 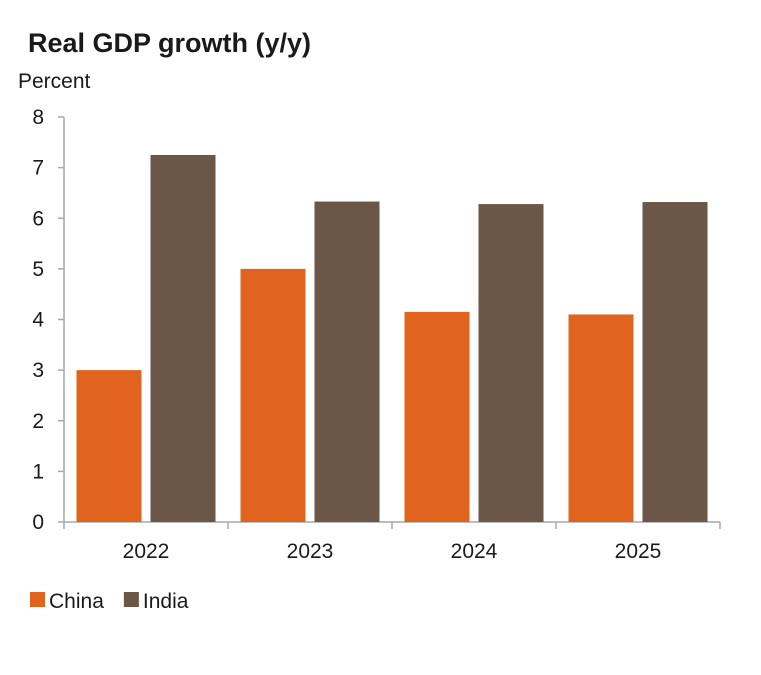 I want to click on y-tick-label: 0, so click(x=38, y=522).